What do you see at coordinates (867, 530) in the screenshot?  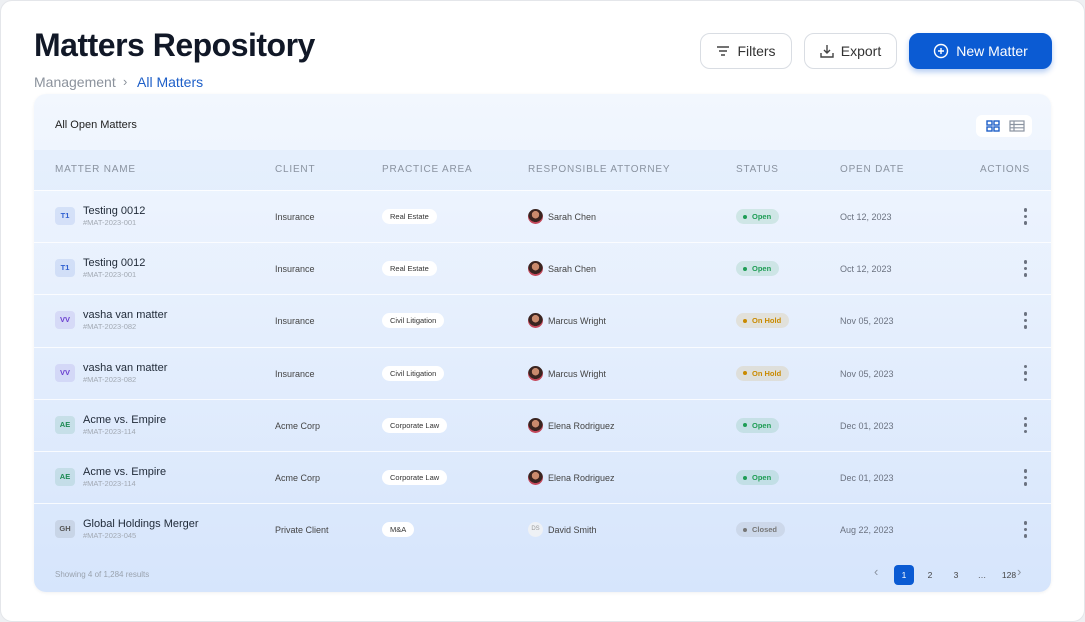 I see `open-date: Aug 22, 2023` at bounding box center [867, 530].